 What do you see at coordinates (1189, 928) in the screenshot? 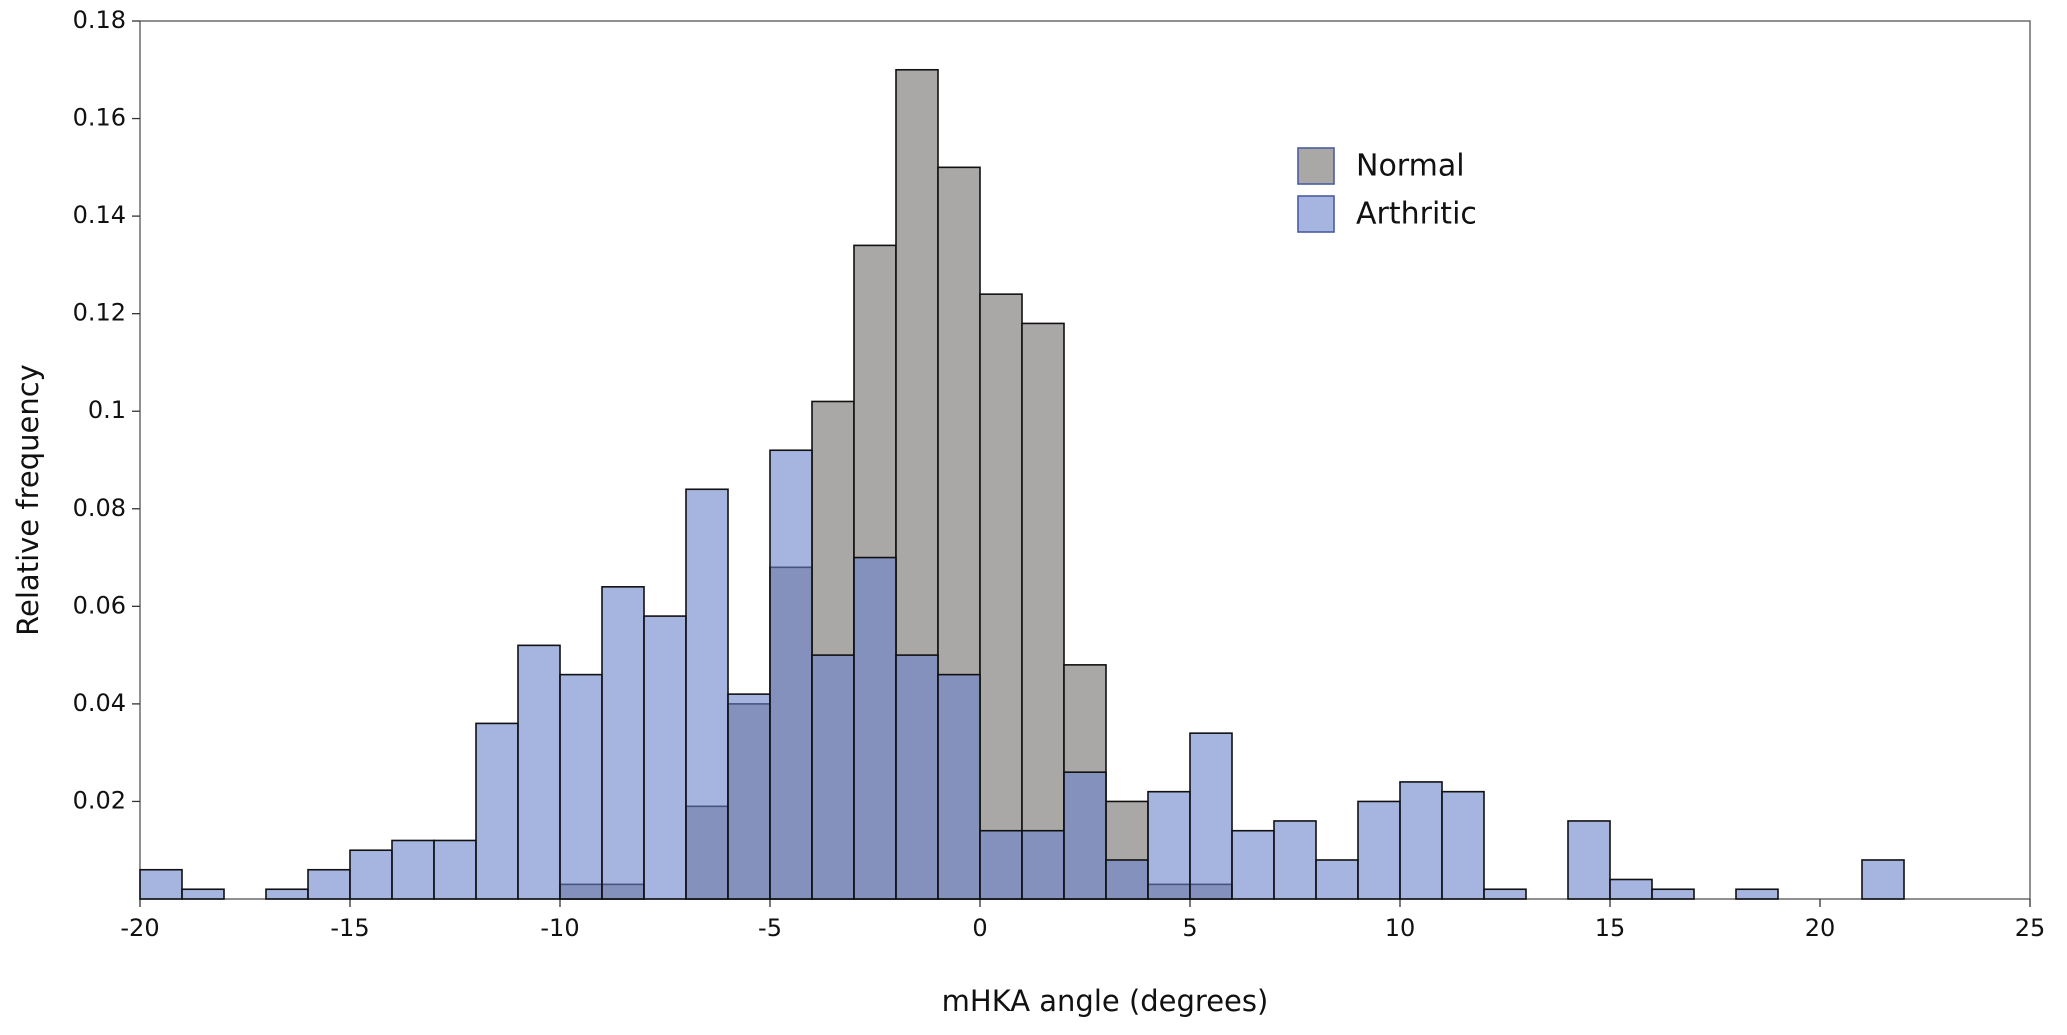
I see `x-tick-label: 5` at bounding box center [1189, 928].